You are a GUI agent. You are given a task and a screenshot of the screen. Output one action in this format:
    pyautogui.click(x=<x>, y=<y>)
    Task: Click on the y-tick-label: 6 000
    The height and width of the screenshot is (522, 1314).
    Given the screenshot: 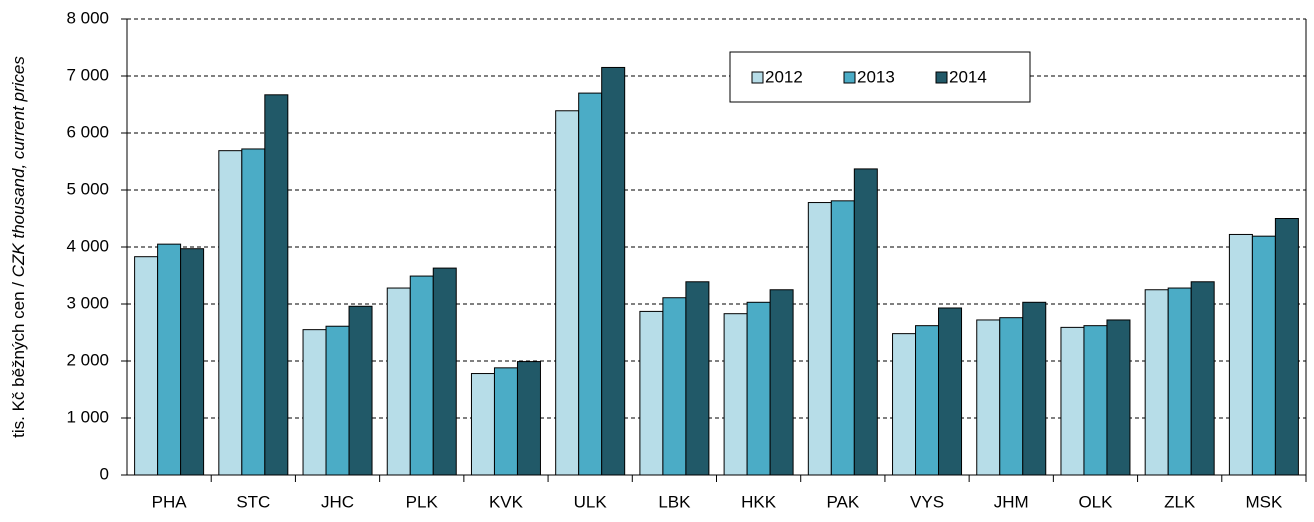 What is the action you would take?
    pyautogui.click(x=87, y=131)
    